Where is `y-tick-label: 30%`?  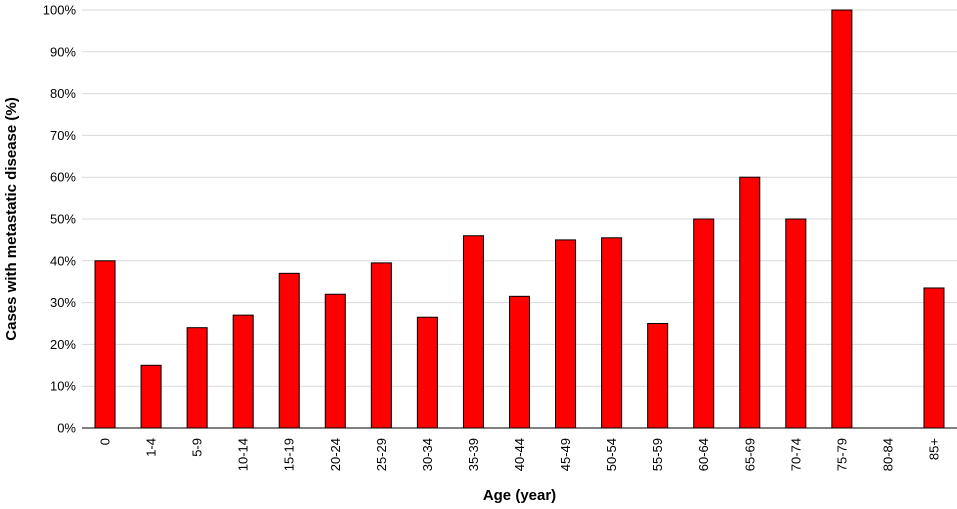
y-tick-label: 30% is located at coordinates (63, 302).